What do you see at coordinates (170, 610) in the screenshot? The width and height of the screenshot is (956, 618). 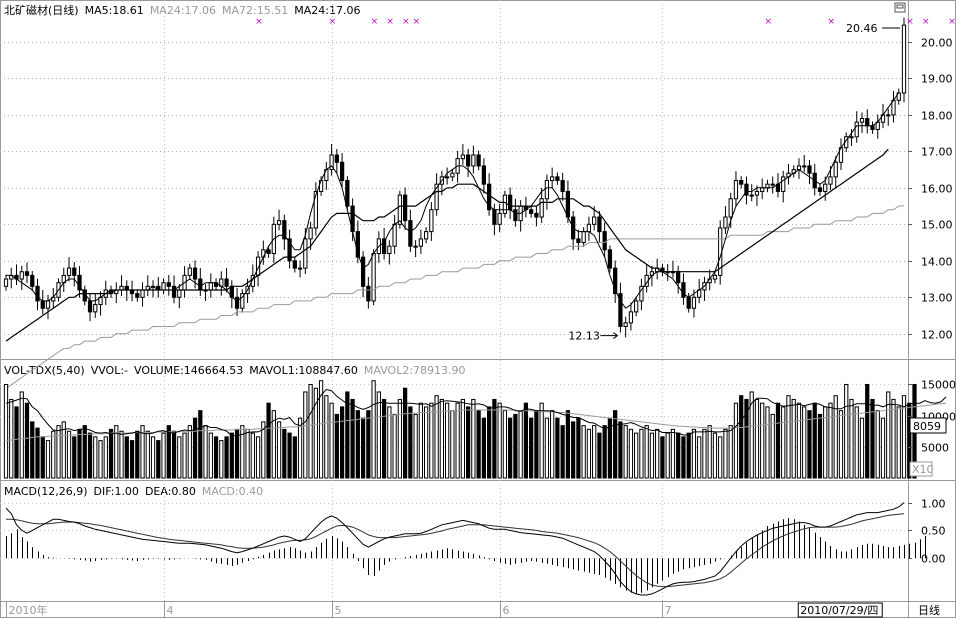 I see `month-label: 4` at bounding box center [170, 610].